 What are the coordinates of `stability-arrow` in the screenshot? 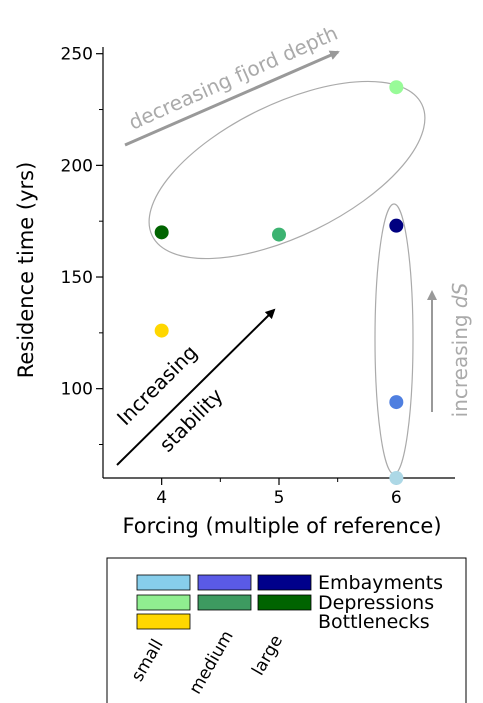 It's located at (196, 387).